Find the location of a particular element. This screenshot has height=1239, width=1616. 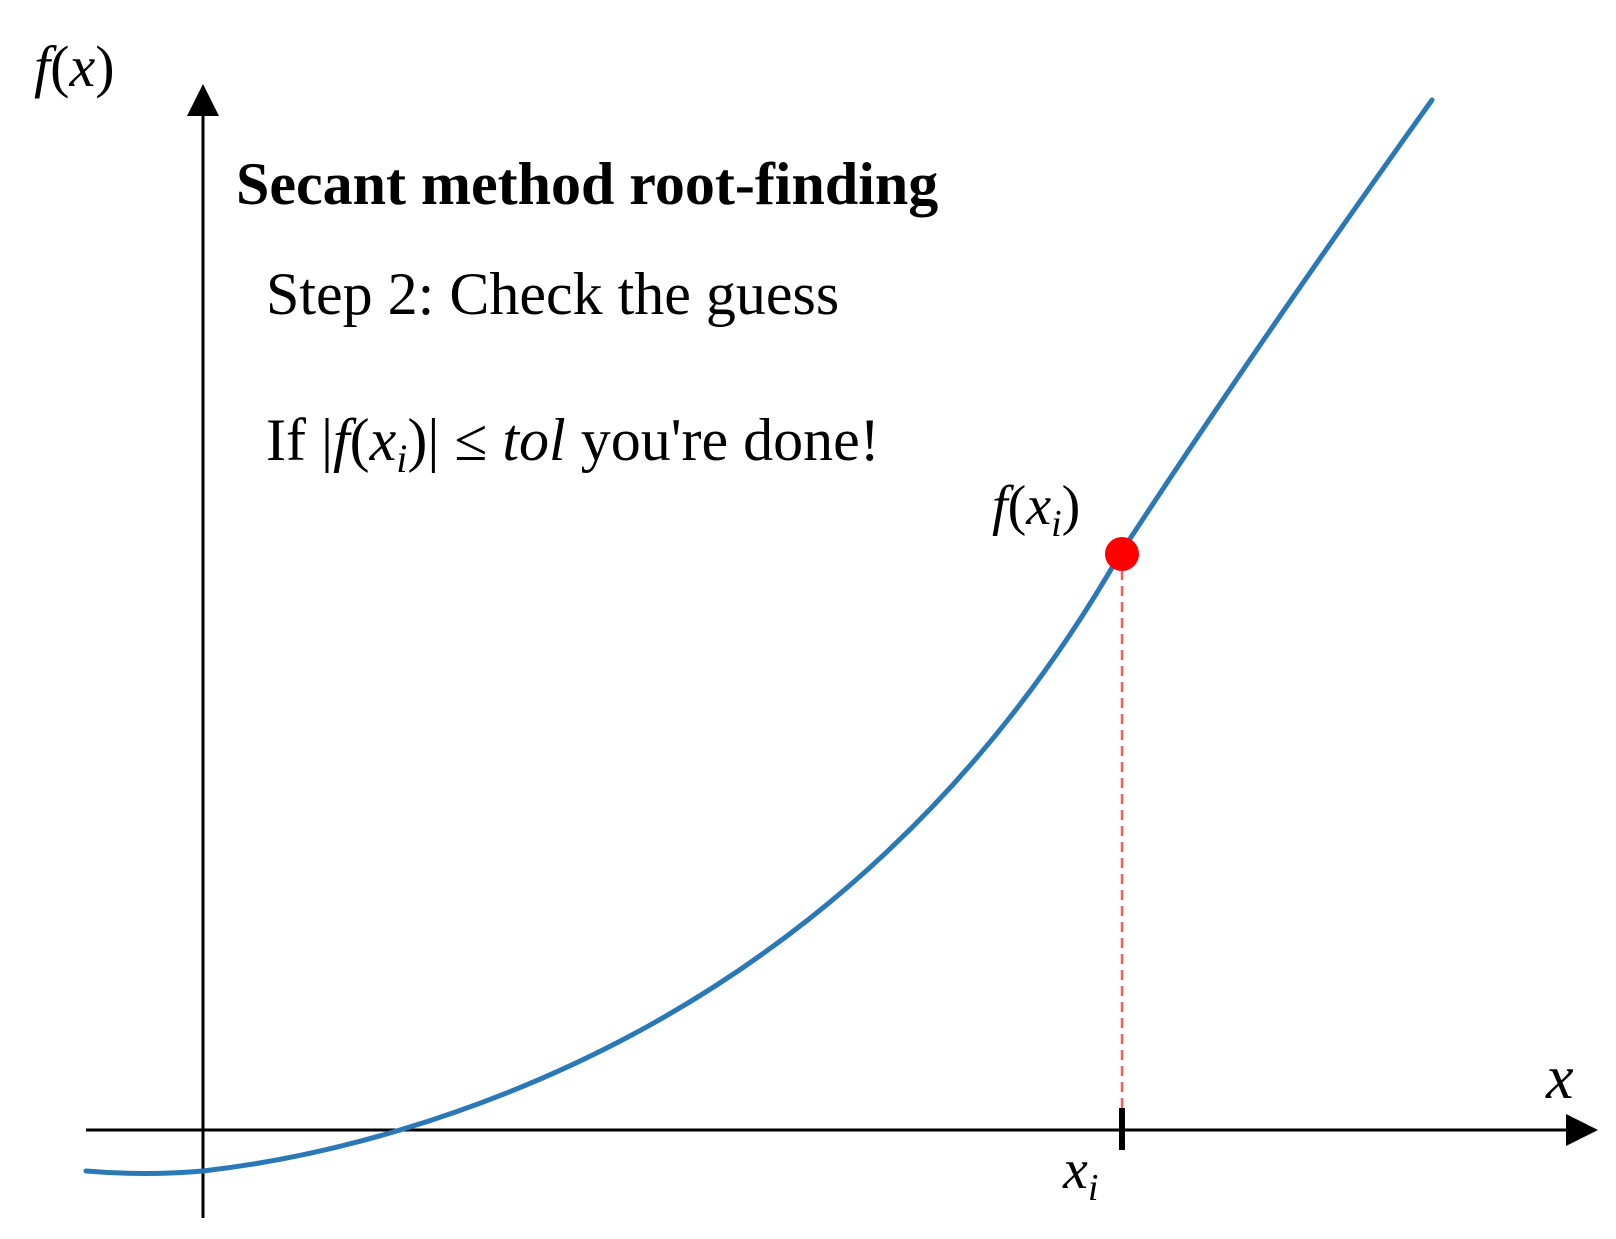

diagram-title: Secant method root-finding is located at coordinates (587, 184).